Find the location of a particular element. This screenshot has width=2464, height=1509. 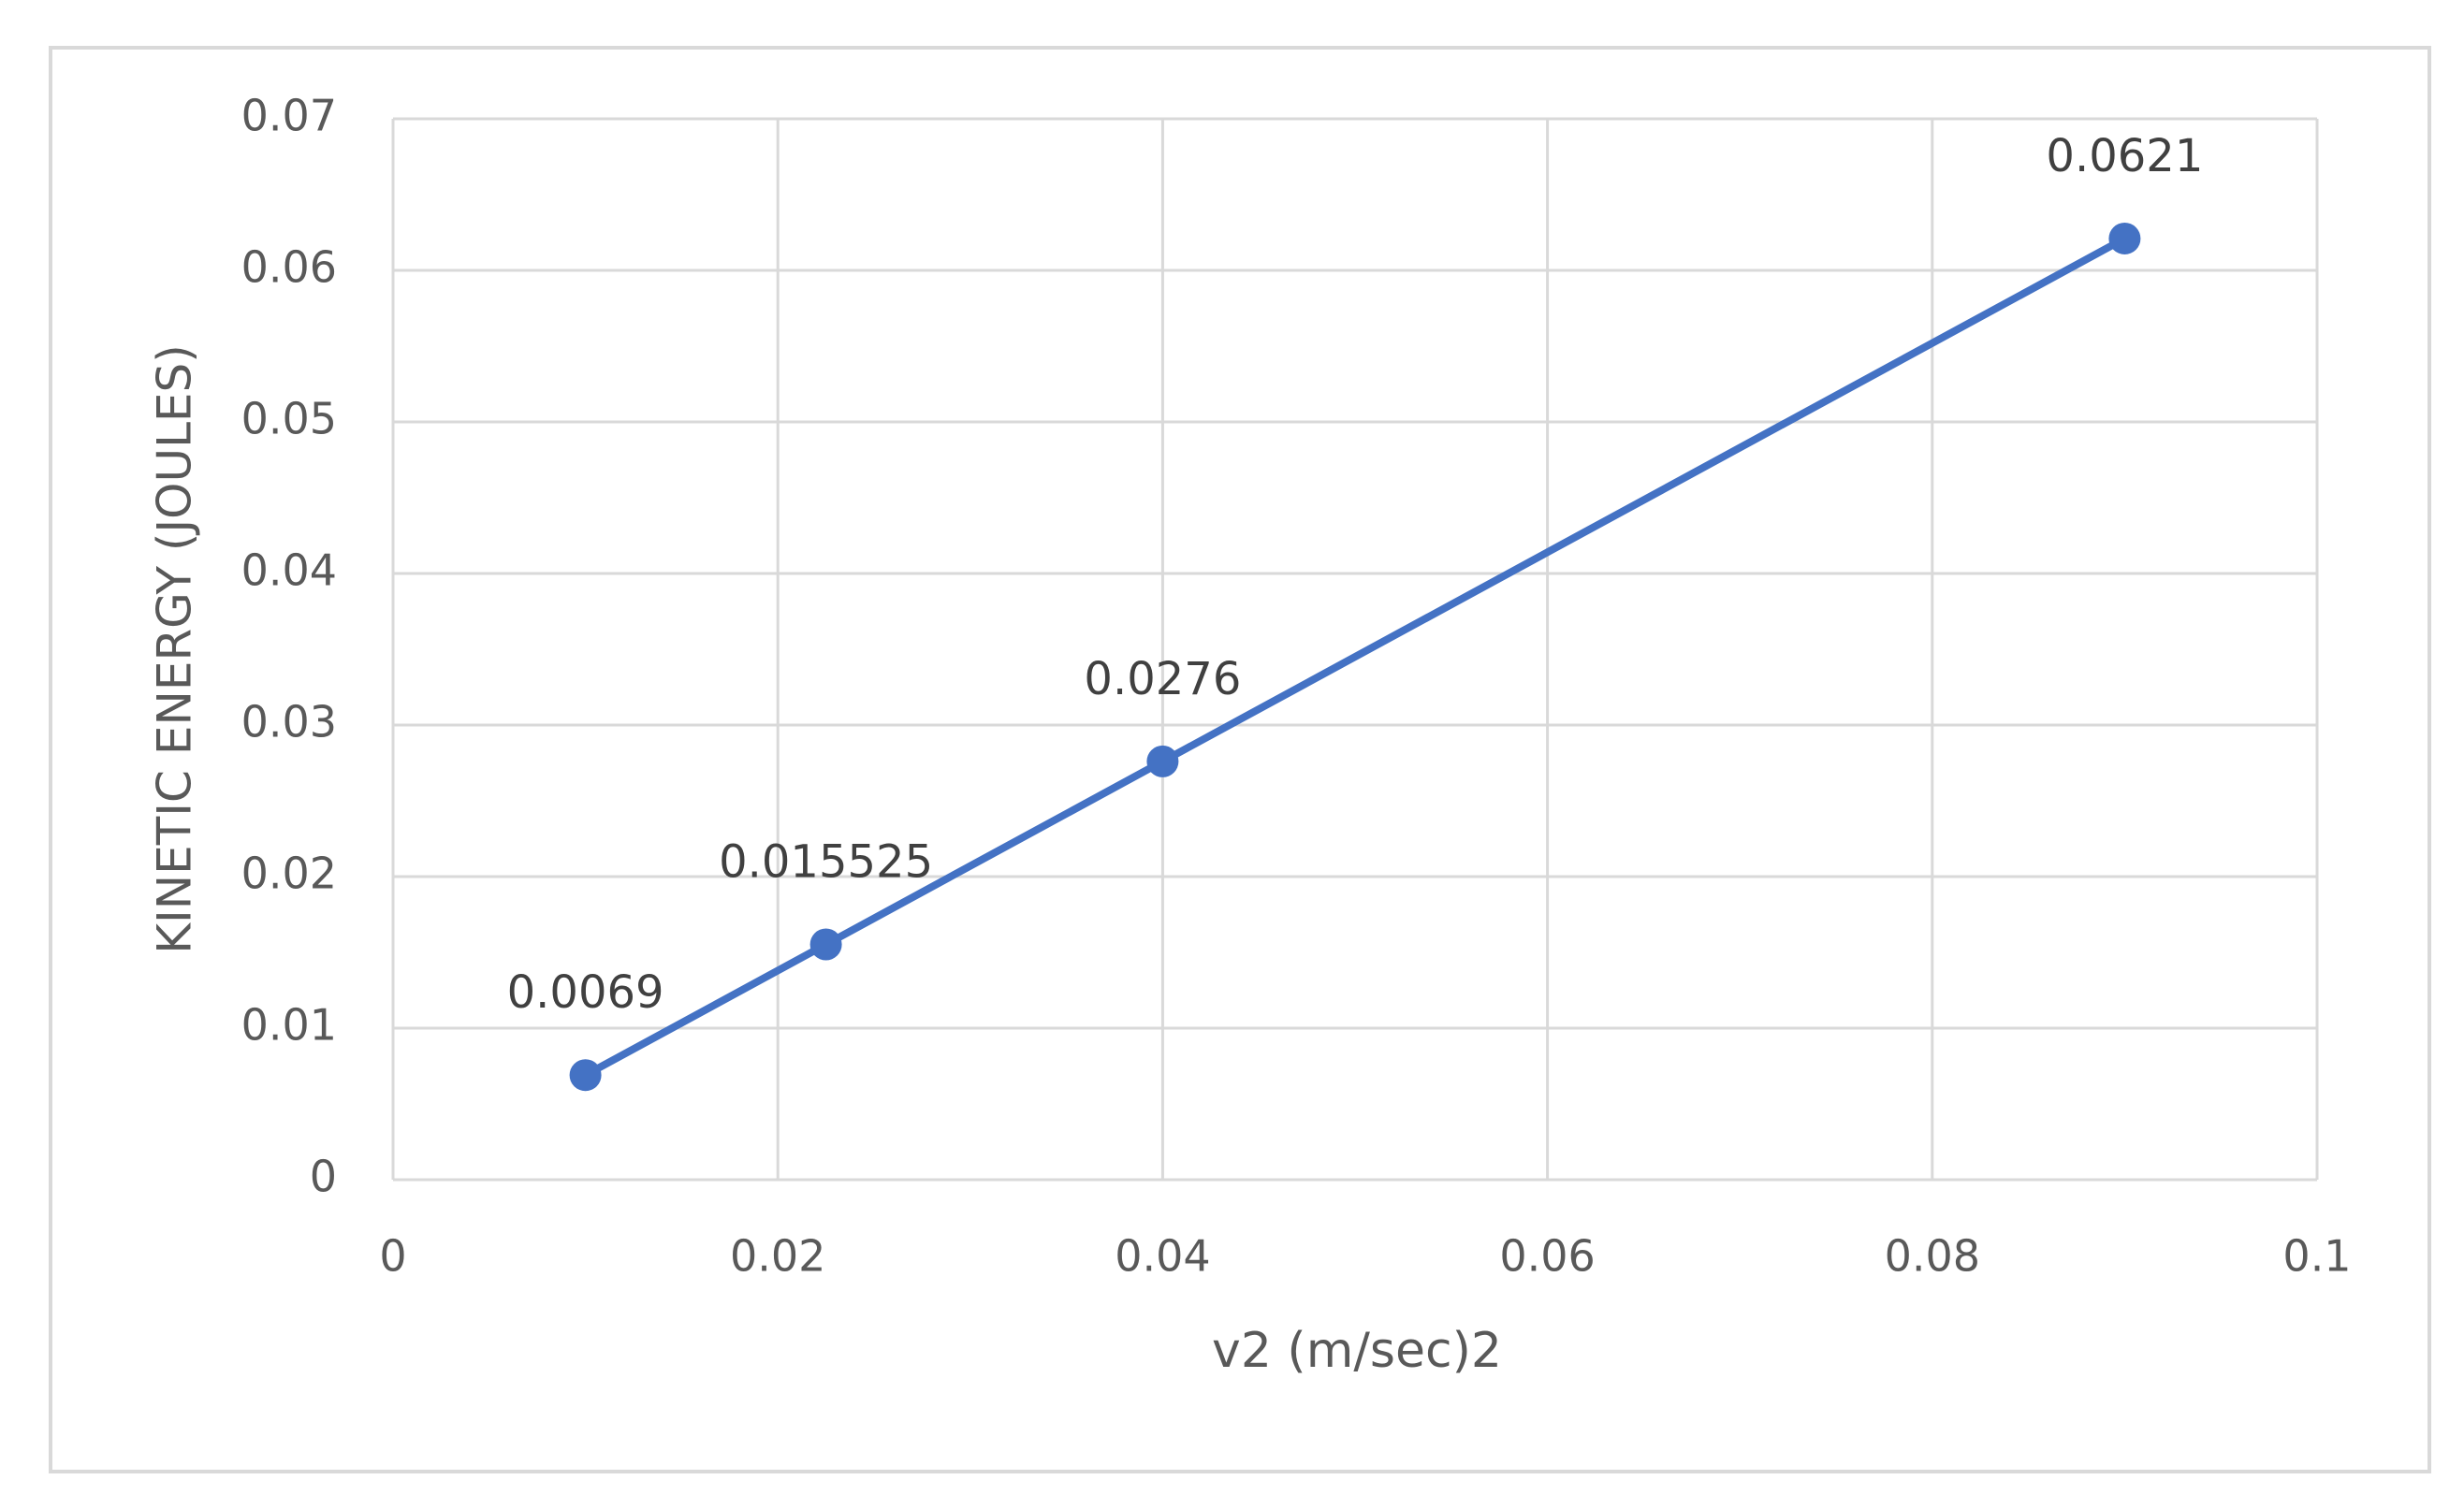

y-tick-label: 0.03 is located at coordinates (289, 722).